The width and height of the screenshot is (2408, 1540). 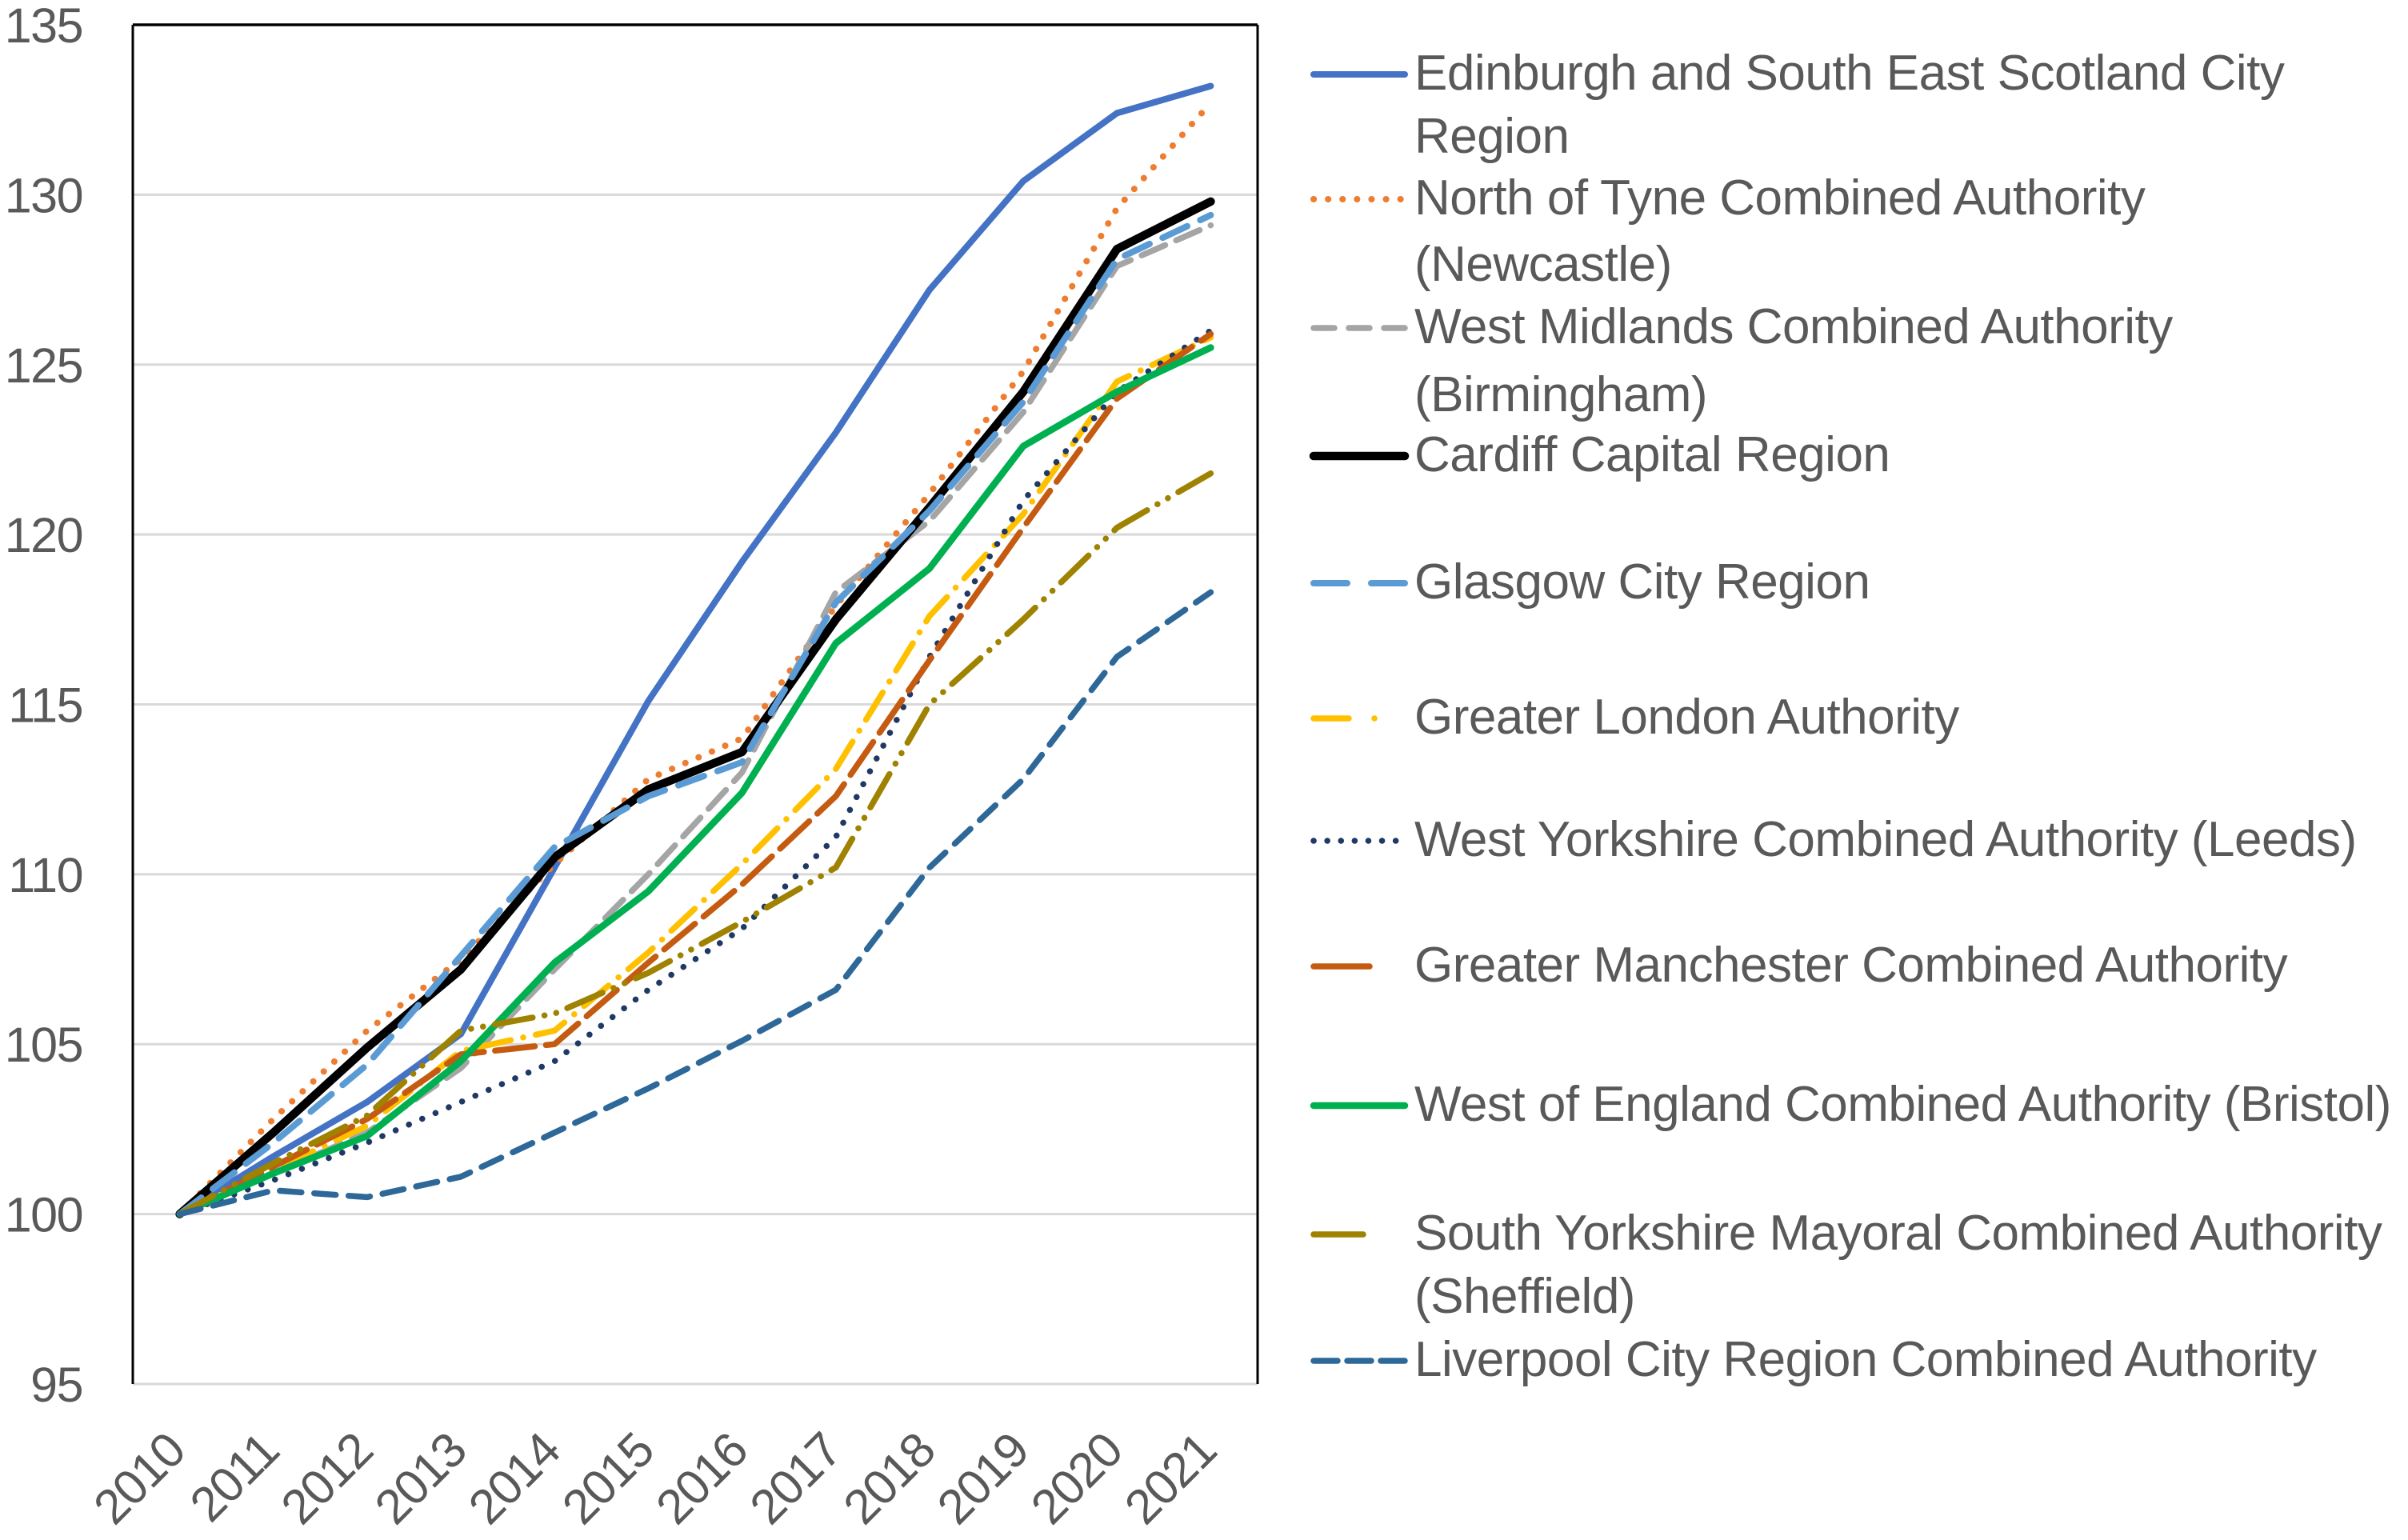 I want to click on svg-text: 125, so click(x=43, y=365).